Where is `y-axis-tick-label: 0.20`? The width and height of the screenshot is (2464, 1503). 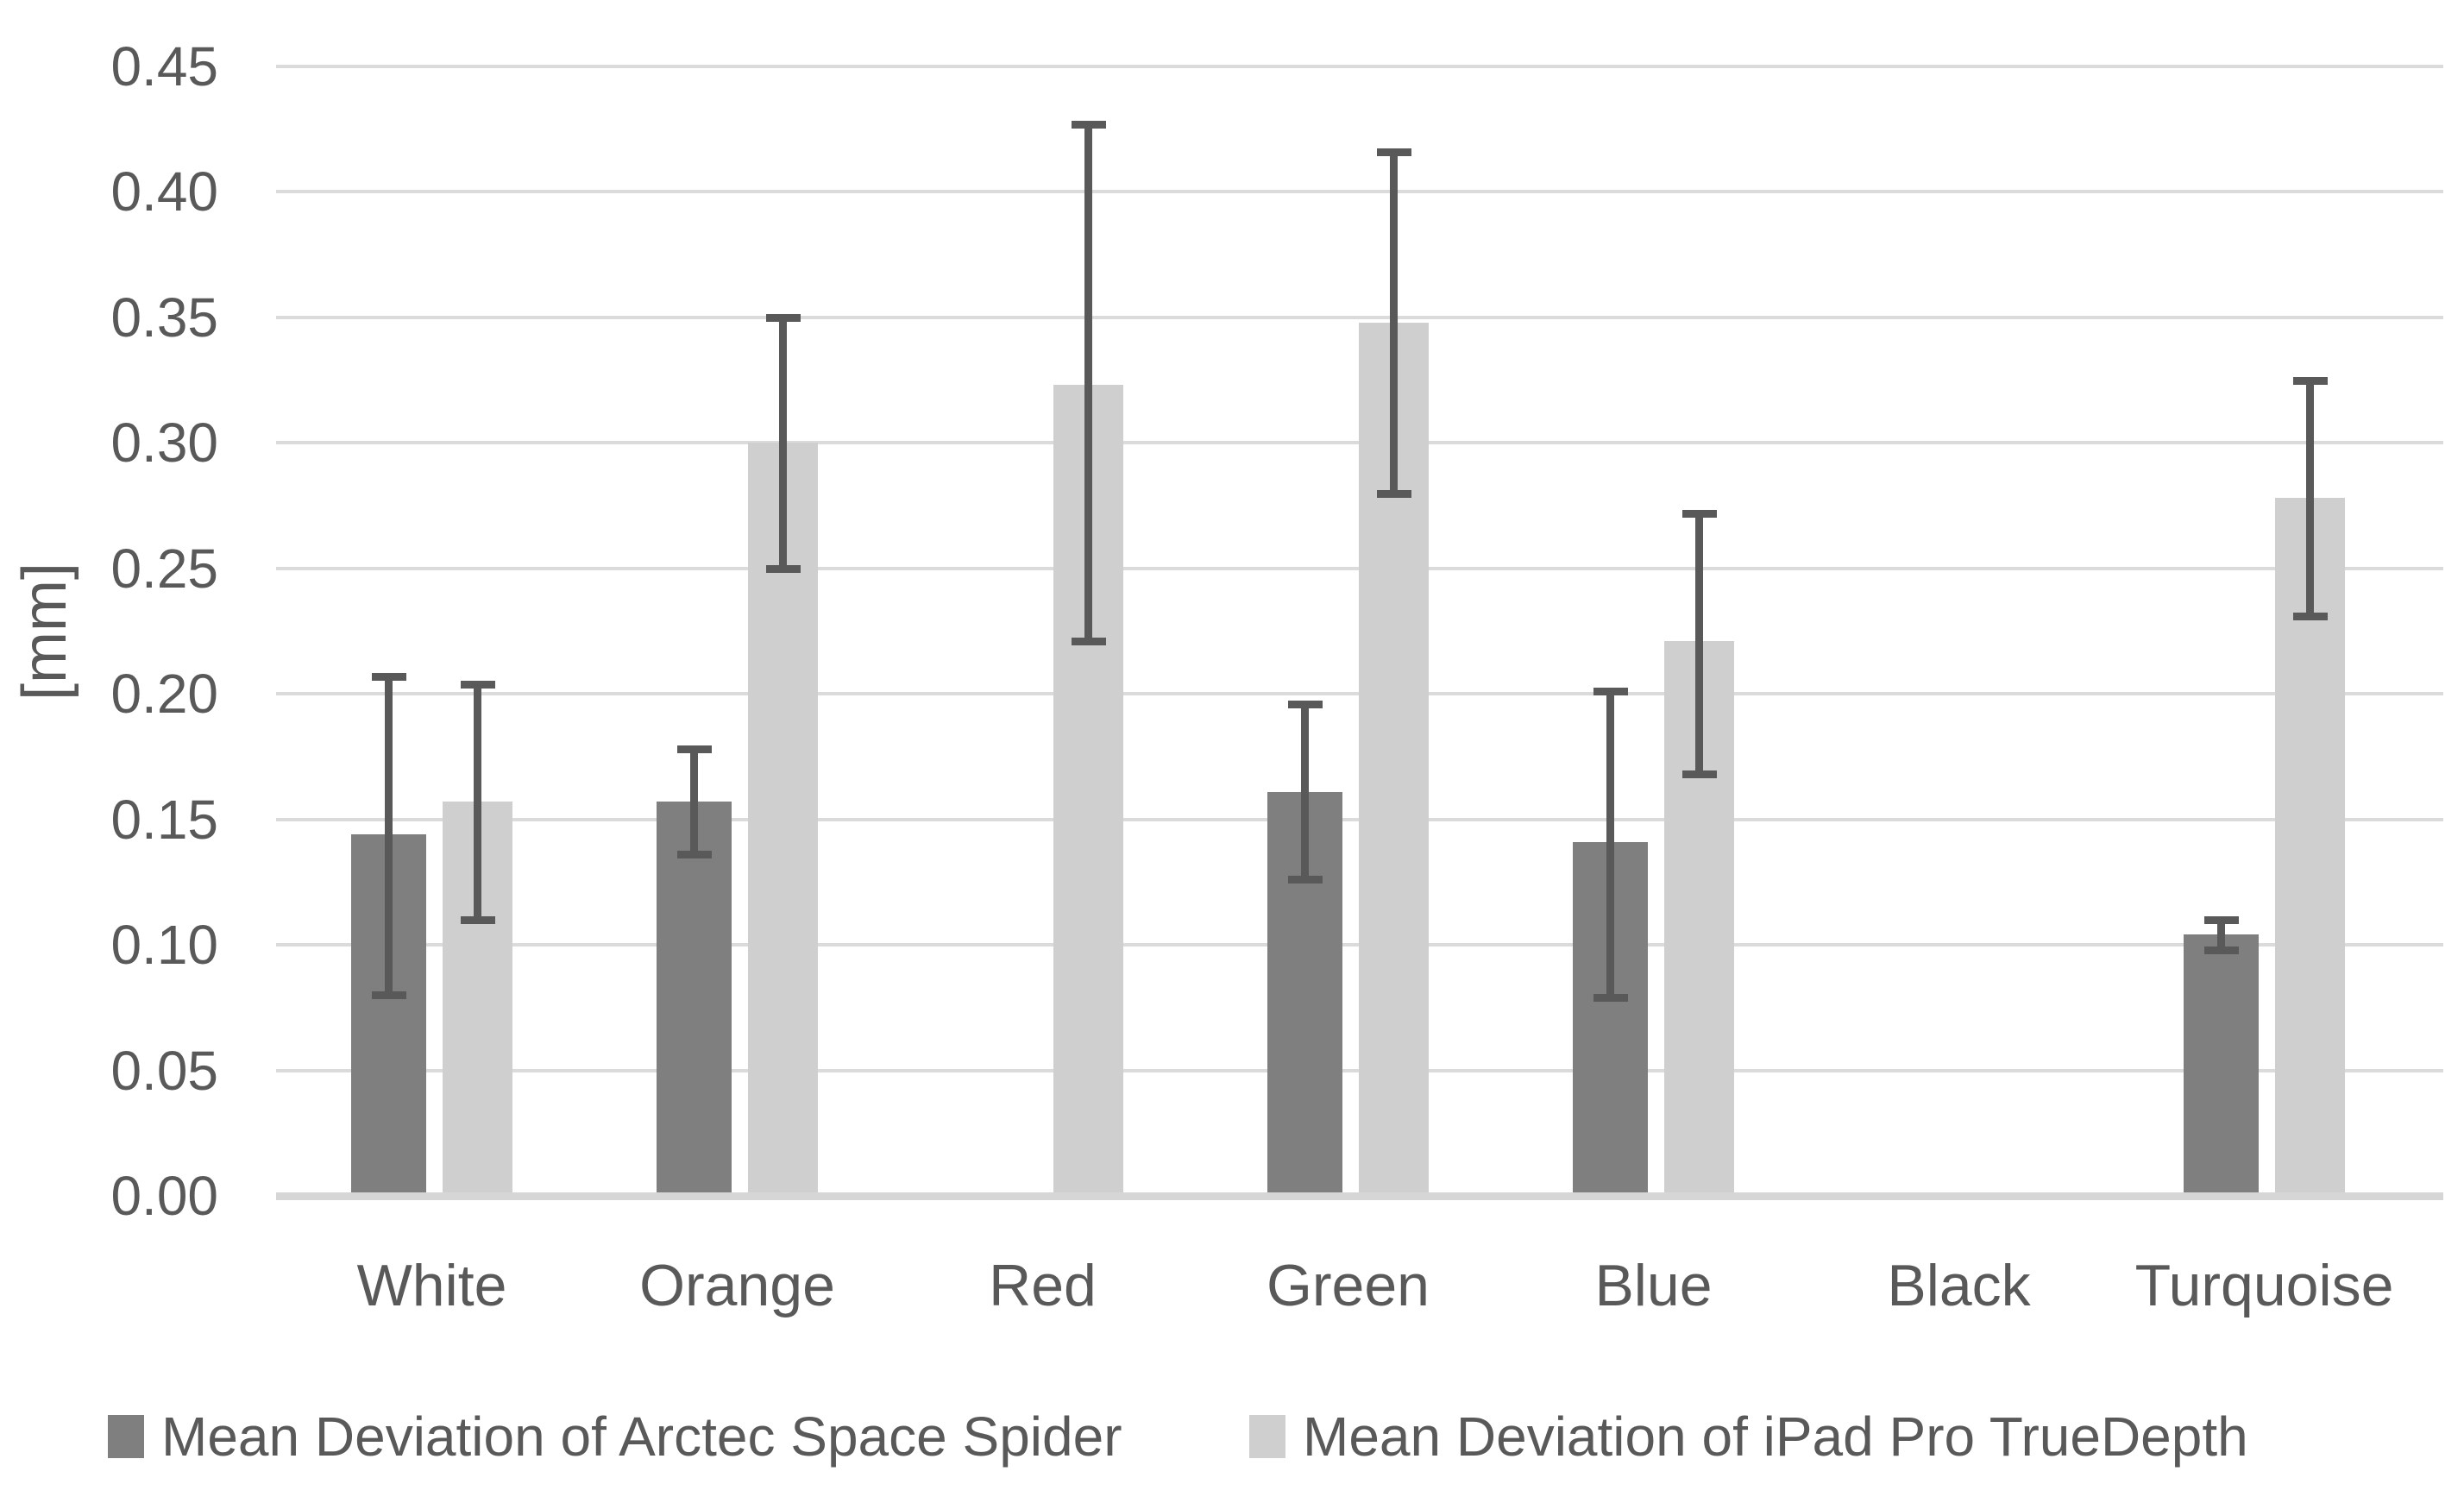
y-axis-tick-label: 0.20 is located at coordinates (164, 694).